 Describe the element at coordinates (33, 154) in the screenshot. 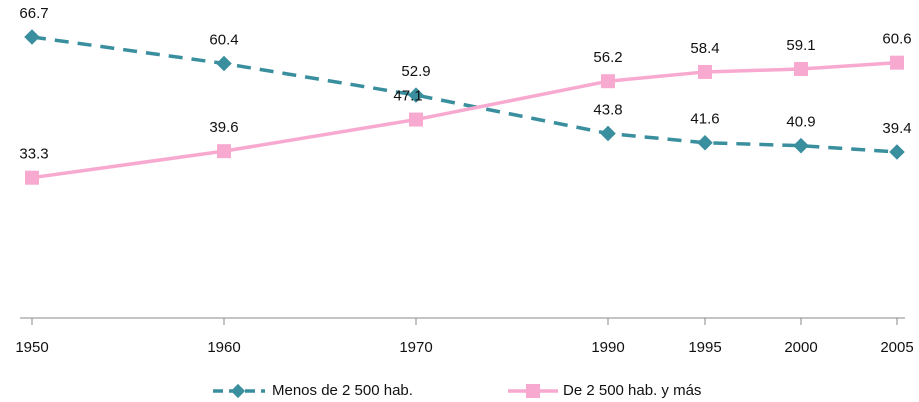

I see `data-label: 33.3` at that location.